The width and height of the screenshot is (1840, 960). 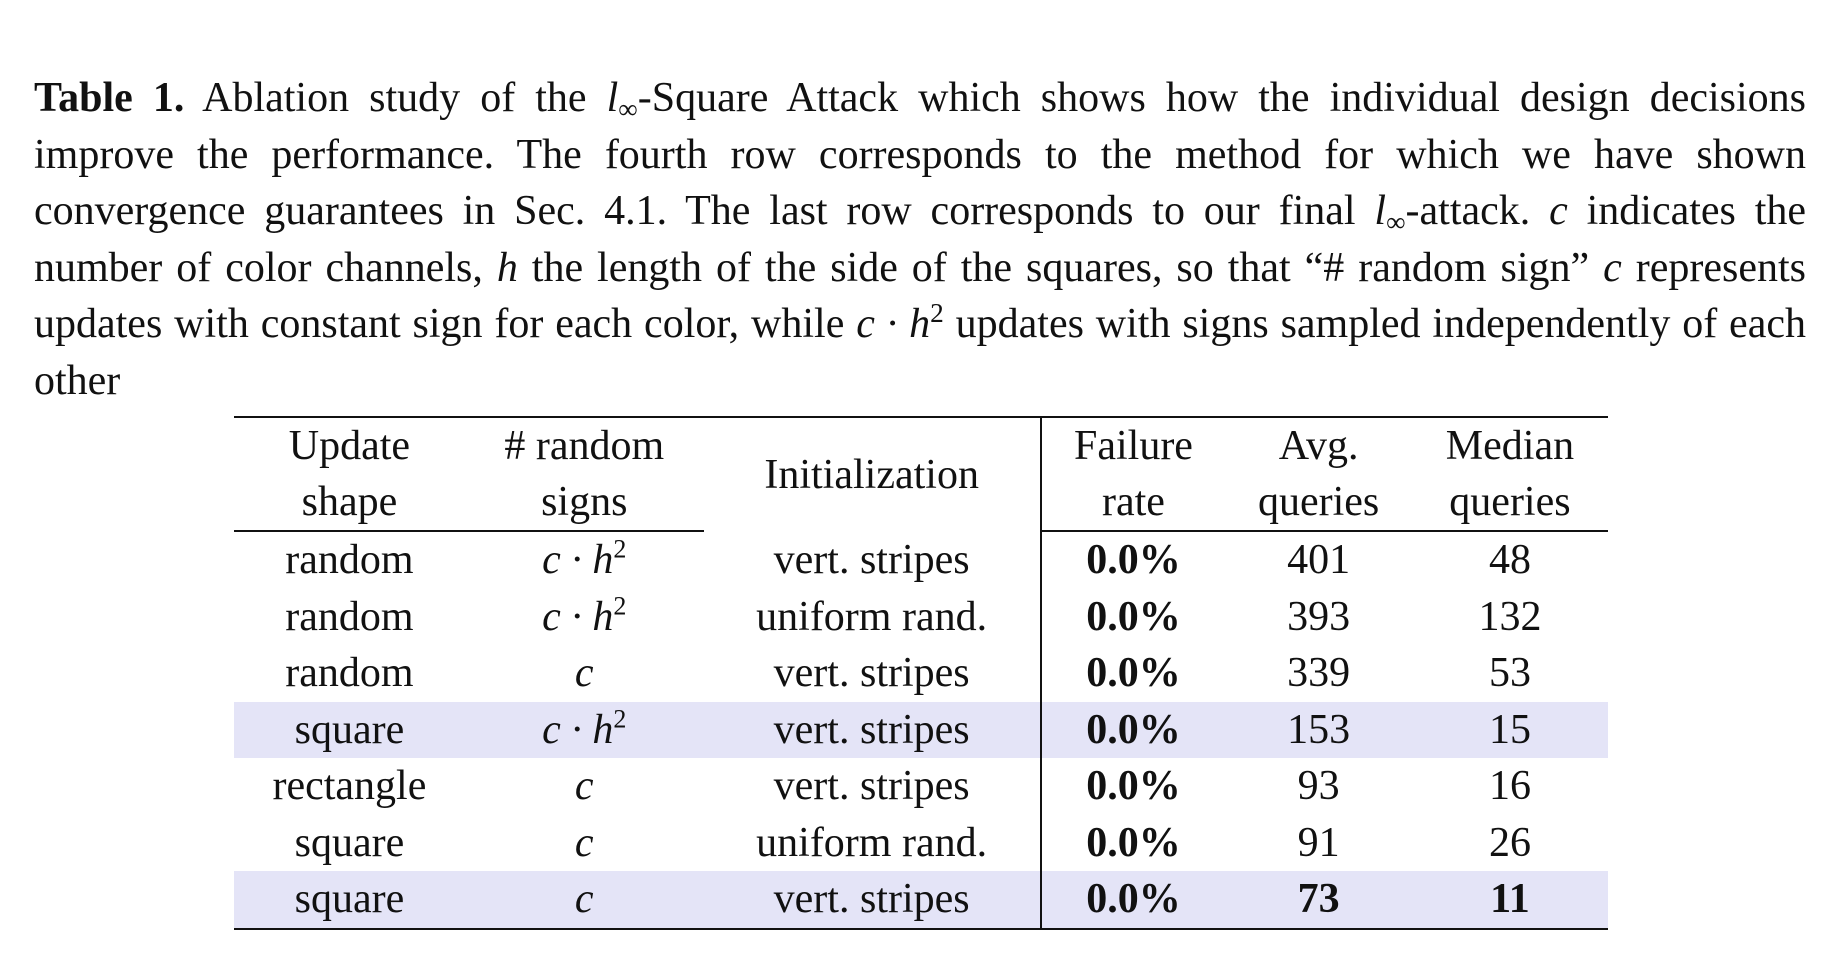 I want to click on header-median-queries: Median, so click(x=1509, y=445).